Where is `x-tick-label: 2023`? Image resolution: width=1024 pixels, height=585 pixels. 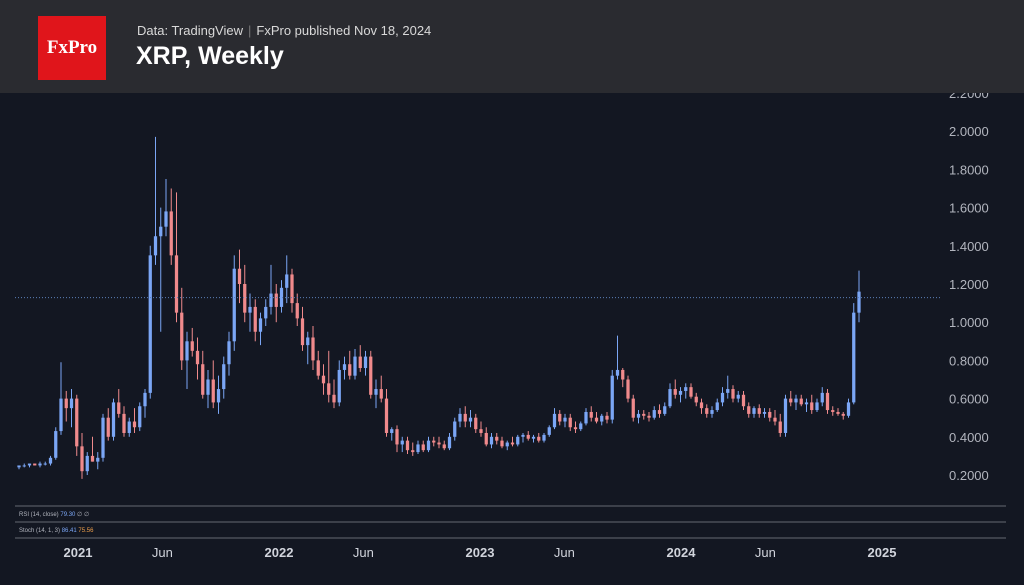 x-tick-label: 2023 is located at coordinates (480, 552).